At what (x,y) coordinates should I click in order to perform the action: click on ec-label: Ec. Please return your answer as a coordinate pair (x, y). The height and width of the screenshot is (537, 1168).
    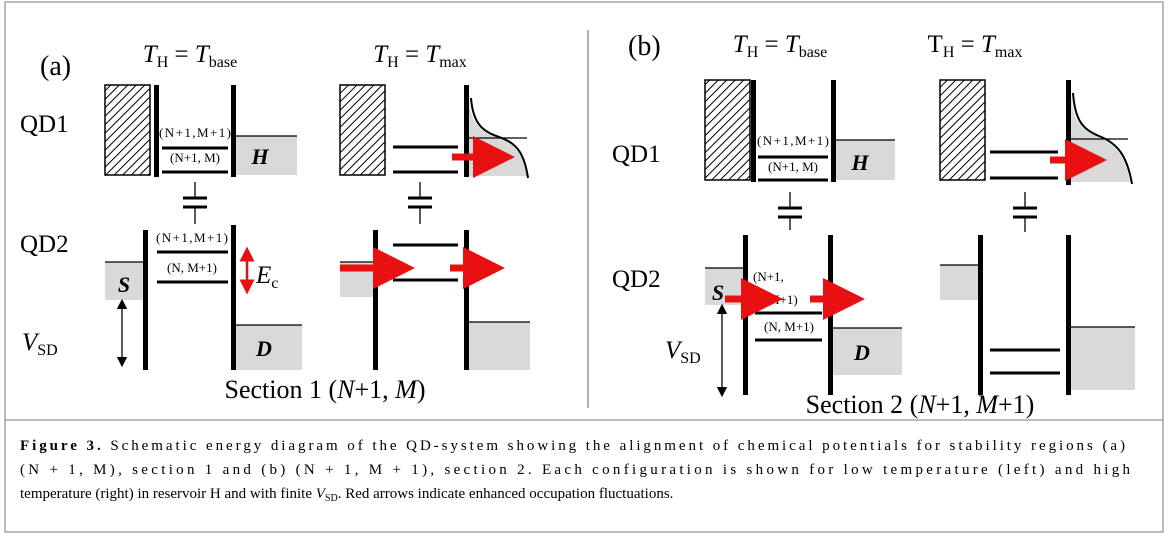
    Looking at the image, I should click on (266, 277).